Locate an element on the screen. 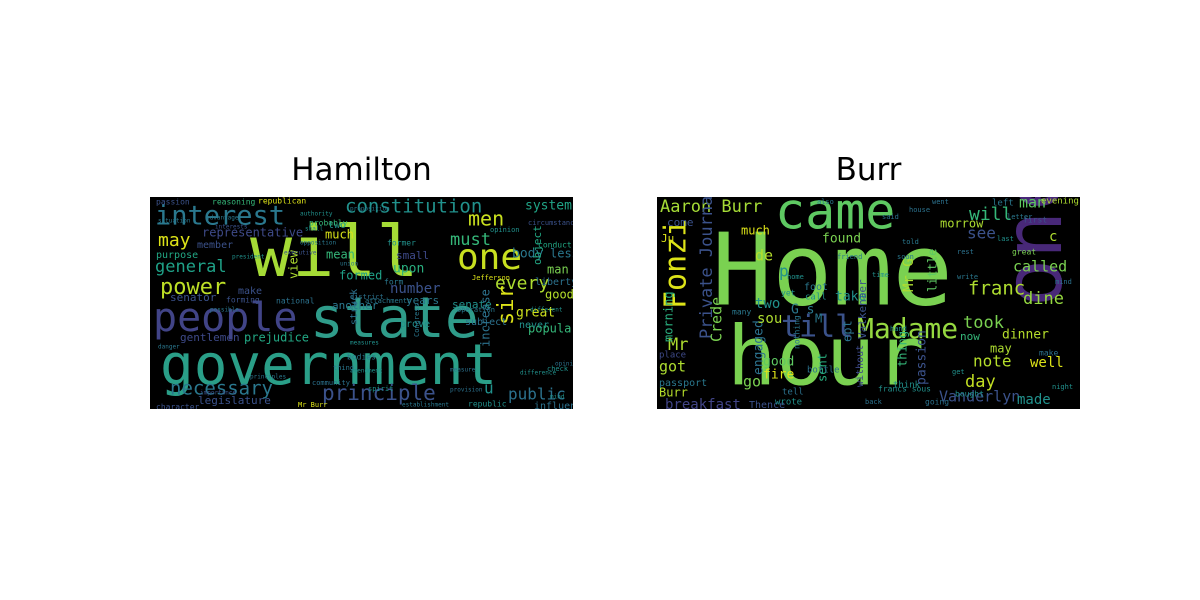  cloud-word: francs sous is located at coordinates (904, 389).